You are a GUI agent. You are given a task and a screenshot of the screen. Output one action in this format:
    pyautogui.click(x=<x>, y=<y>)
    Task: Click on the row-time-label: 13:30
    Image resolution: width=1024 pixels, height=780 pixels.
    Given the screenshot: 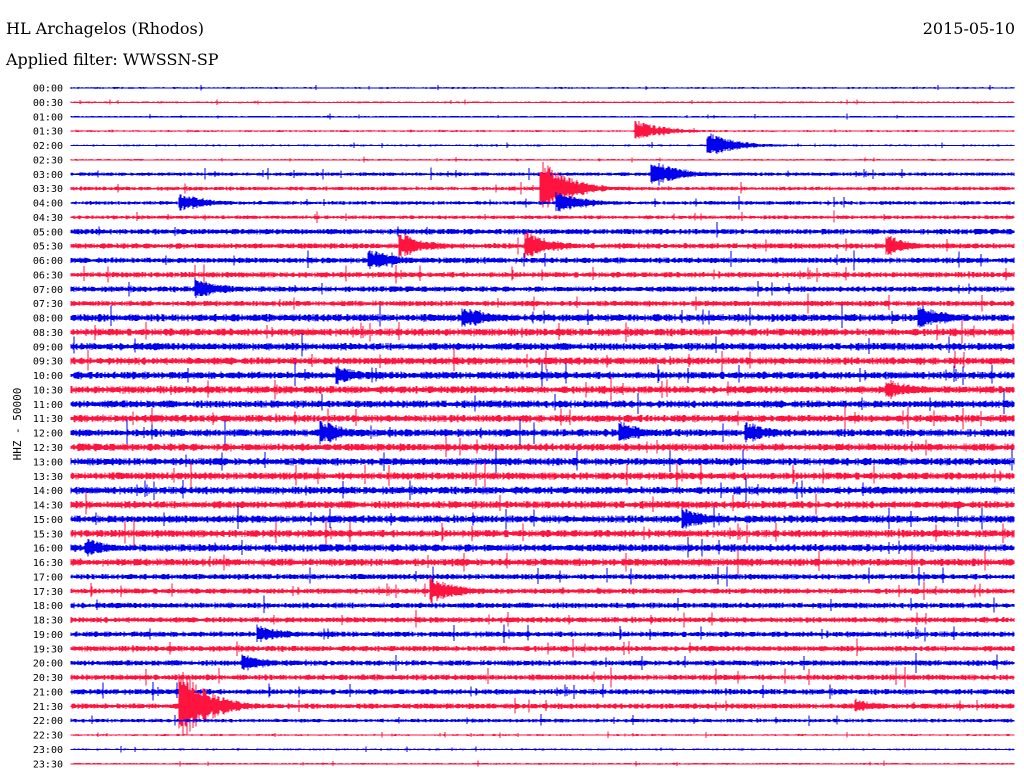 What is the action you would take?
    pyautogui.click(x=48, y=477)
    